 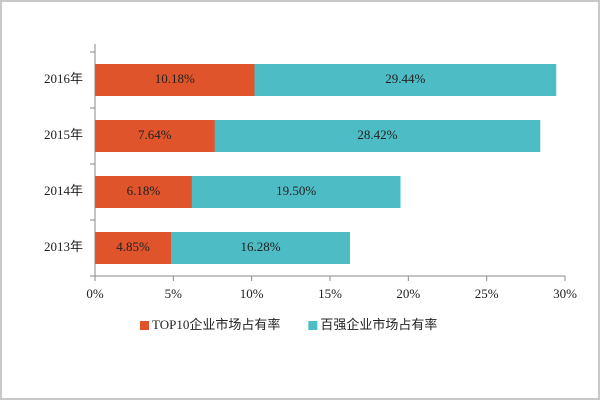 I want to click on value-label: 6.18%, so click(x=144, y=190).